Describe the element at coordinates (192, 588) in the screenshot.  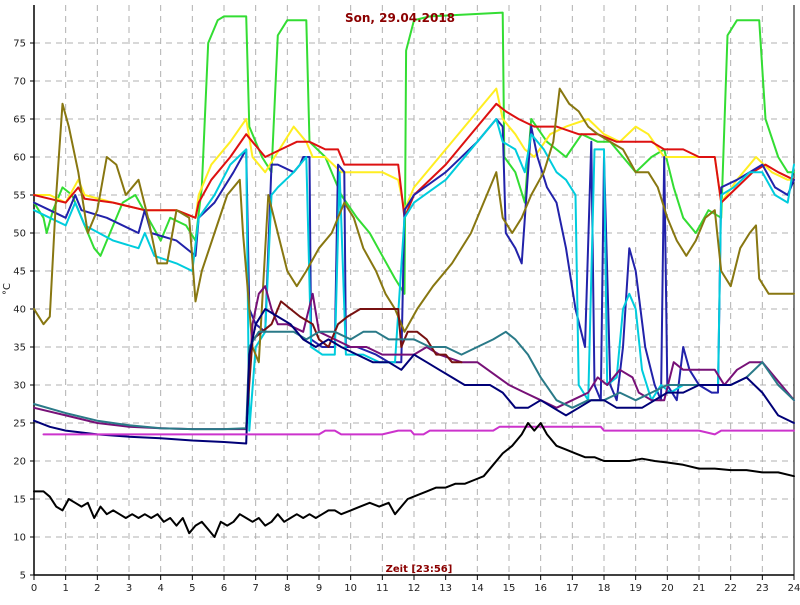
I see `x-tick-label: 5` at that location.